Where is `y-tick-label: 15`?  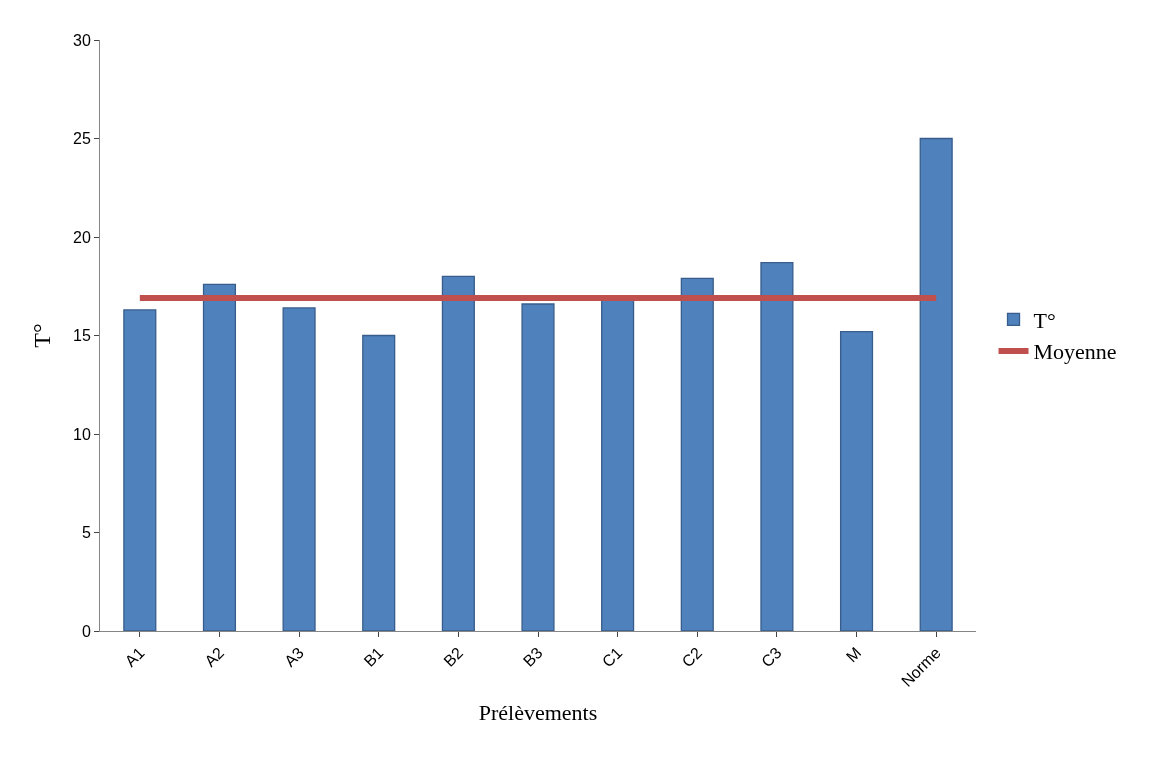
y-tick-label: 15 is located at coordinates (82, 336).